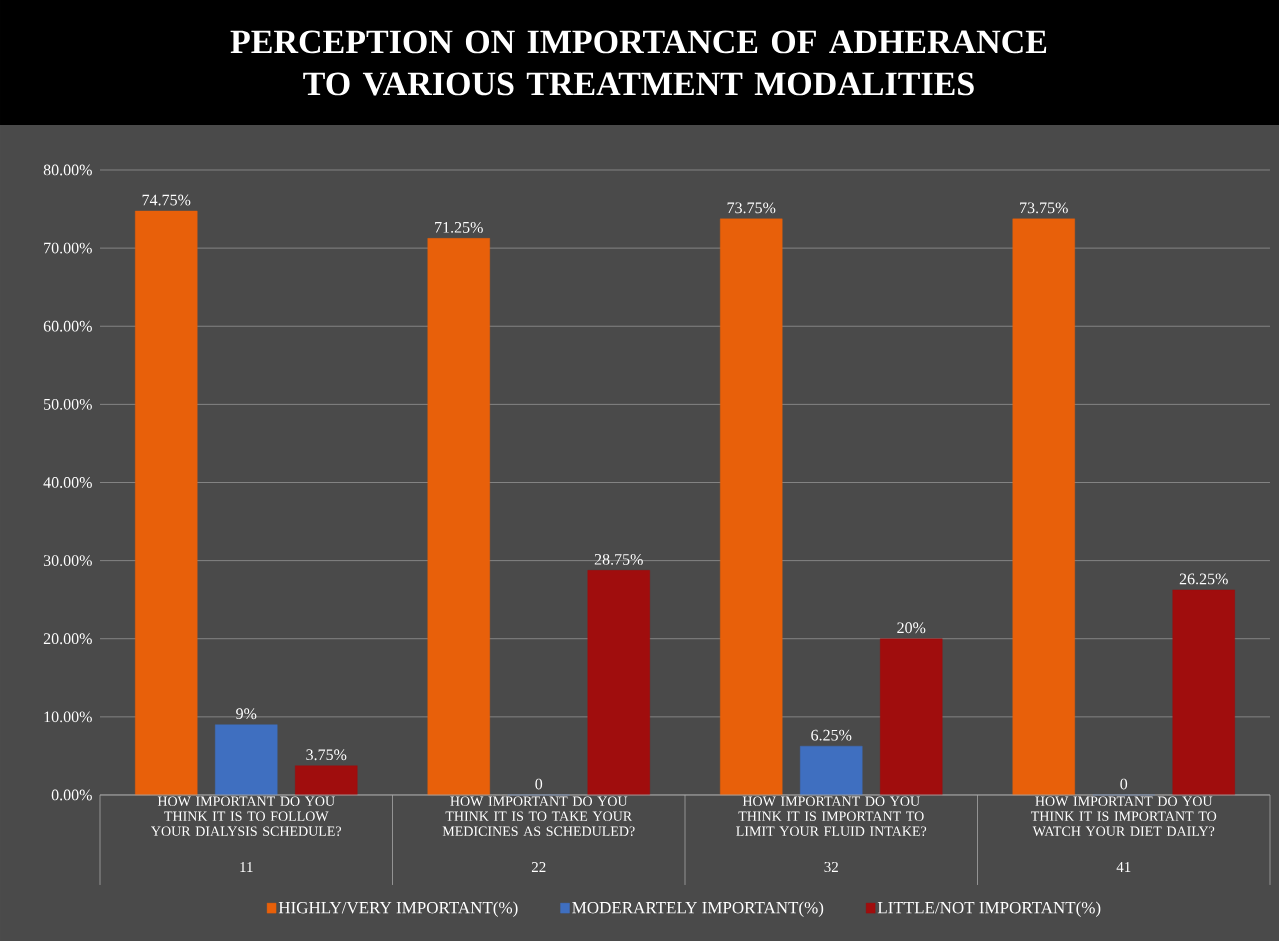 This screenshot has width=1279, height=941. Describe the element at coordinates (989, 909) in the screenshot. I see `legend-label: LITTLE/NOT IMPORTANT(%)` at that location.